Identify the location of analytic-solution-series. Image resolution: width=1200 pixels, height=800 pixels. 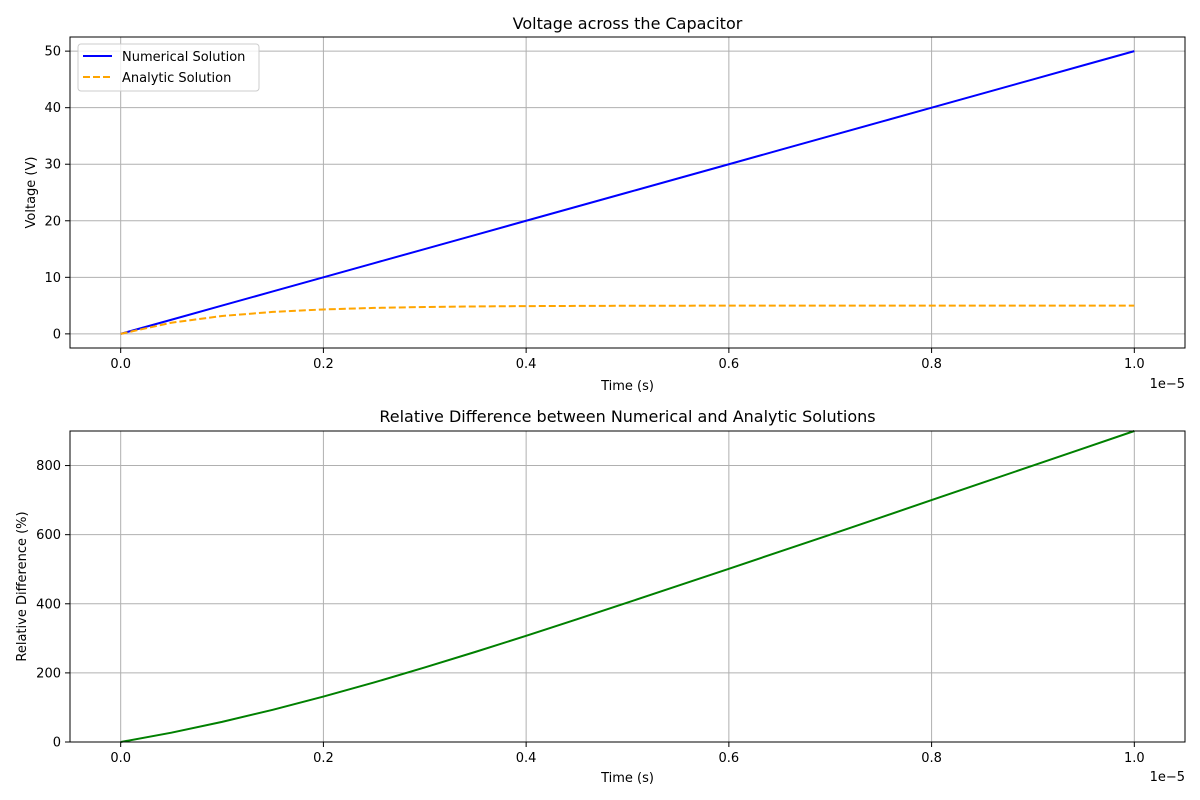
(627, 319).